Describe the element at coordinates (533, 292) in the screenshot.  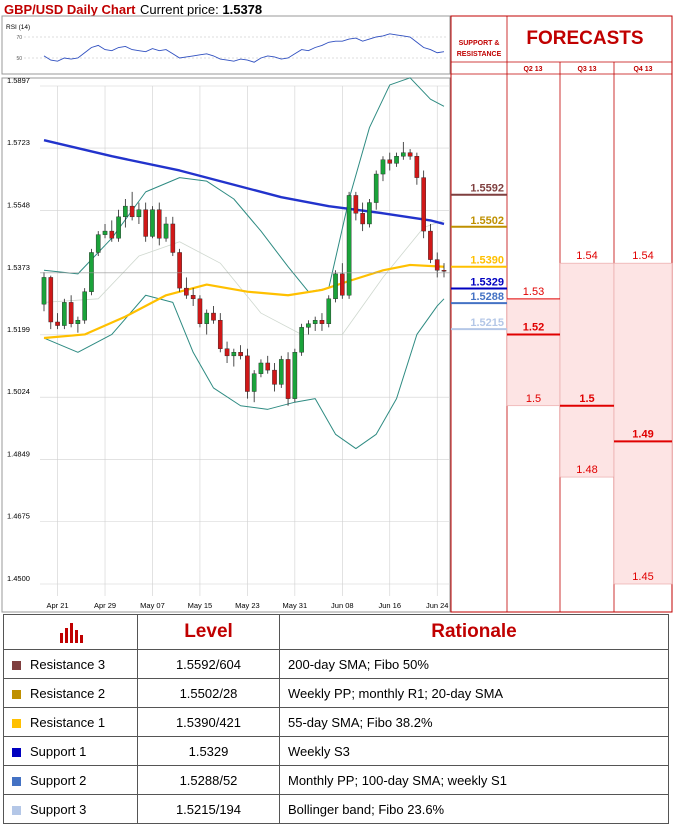
I see `forecast-value: 1.53` at that location.